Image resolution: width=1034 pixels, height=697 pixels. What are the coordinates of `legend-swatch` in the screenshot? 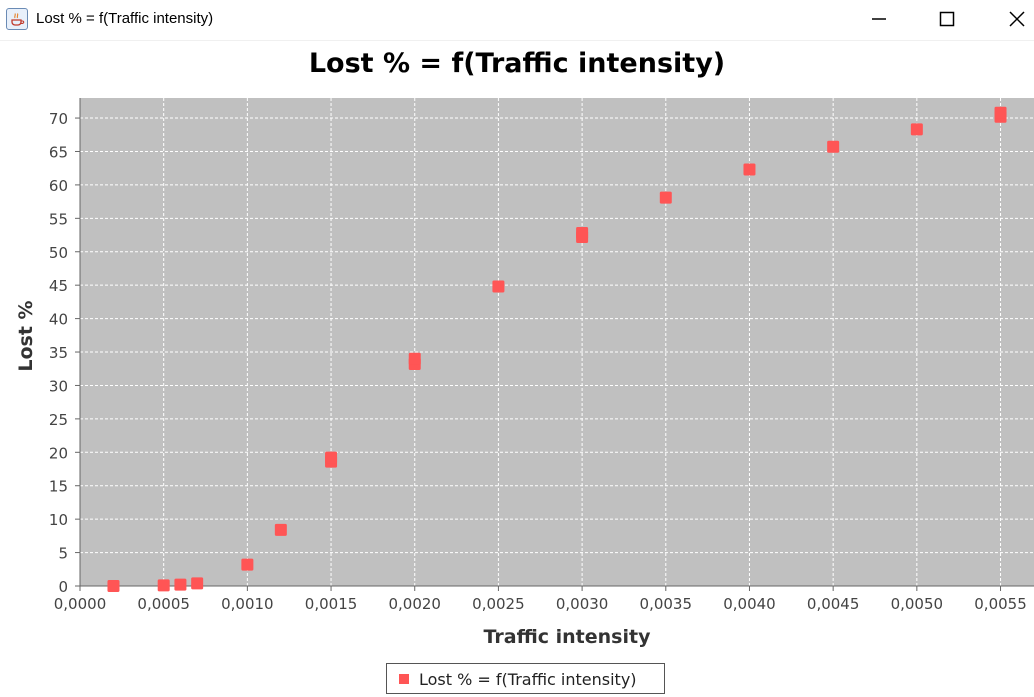 It's located at (404, 679).